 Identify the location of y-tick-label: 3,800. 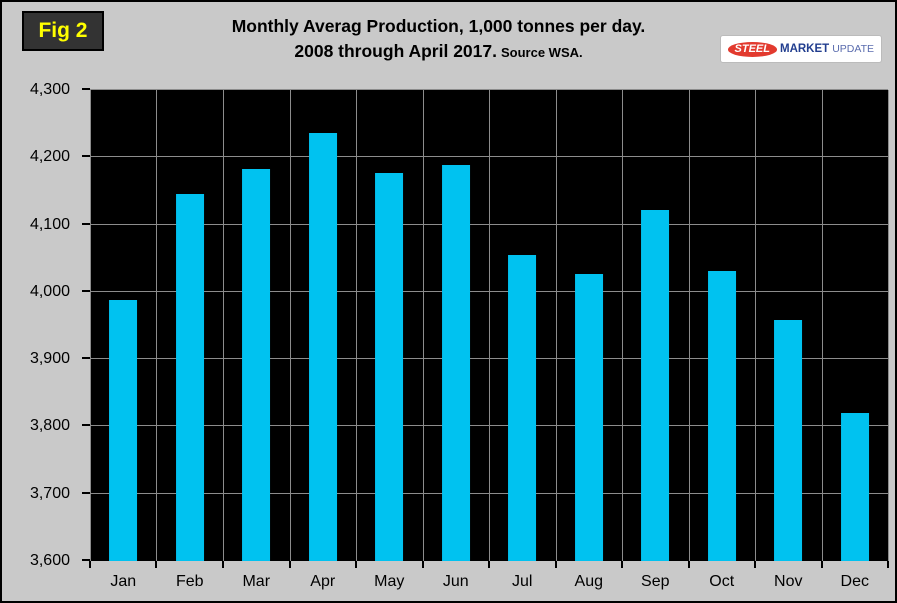
(49, 426).